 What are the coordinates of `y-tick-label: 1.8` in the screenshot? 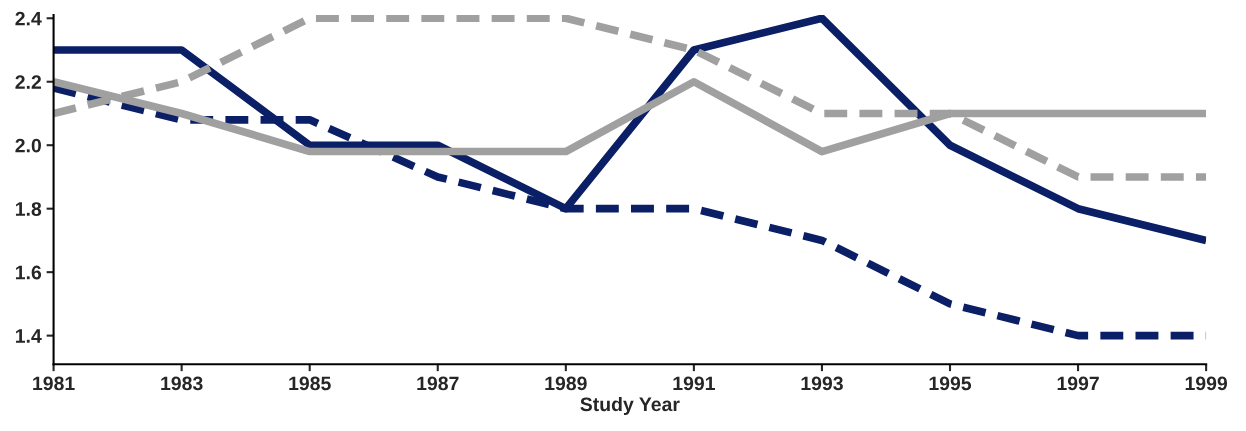 It's located at (28, 209).